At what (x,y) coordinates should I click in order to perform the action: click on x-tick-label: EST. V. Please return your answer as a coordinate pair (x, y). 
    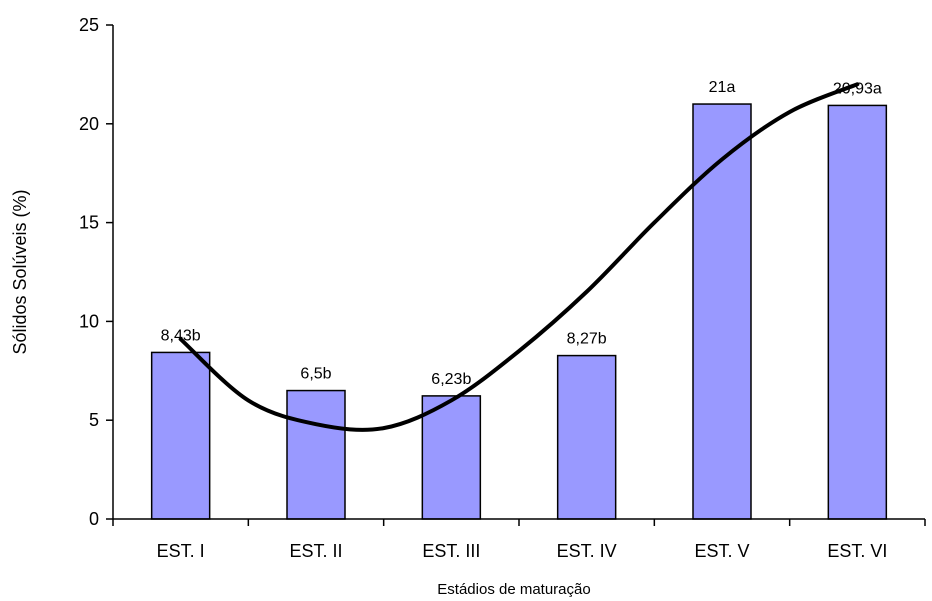
    Looking at the image, I should click on (721, 551).